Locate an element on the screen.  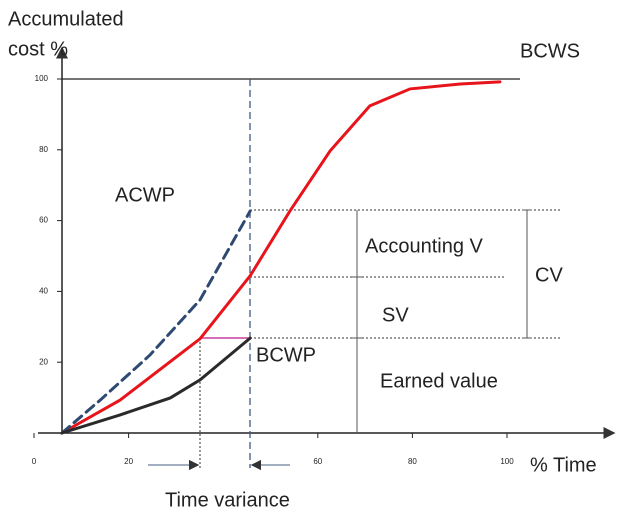
variance-bars is located at coordinates (442, 321).